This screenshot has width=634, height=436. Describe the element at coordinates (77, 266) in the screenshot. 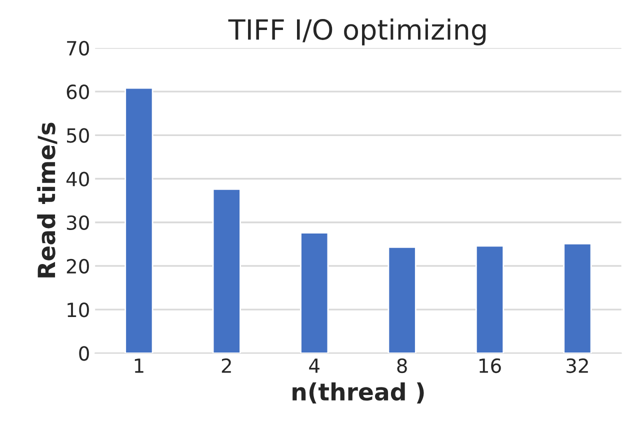

I see `y-tick-label: 20` at that location.